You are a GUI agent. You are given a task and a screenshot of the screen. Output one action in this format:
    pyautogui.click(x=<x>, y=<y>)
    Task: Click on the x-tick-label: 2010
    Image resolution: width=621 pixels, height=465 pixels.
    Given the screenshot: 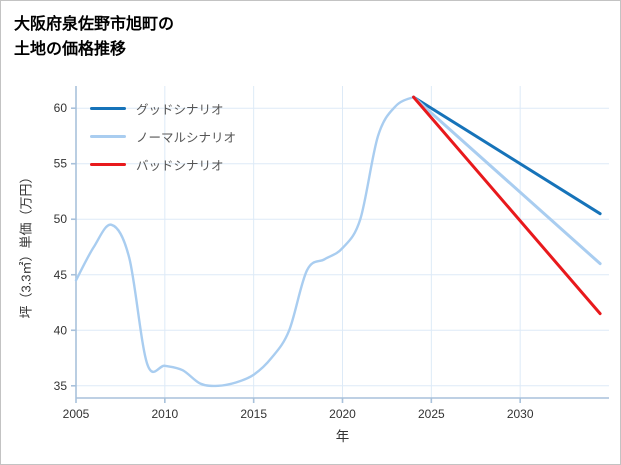 What is the action you would take?
    pyautogui.click(x=164, y=414)
    